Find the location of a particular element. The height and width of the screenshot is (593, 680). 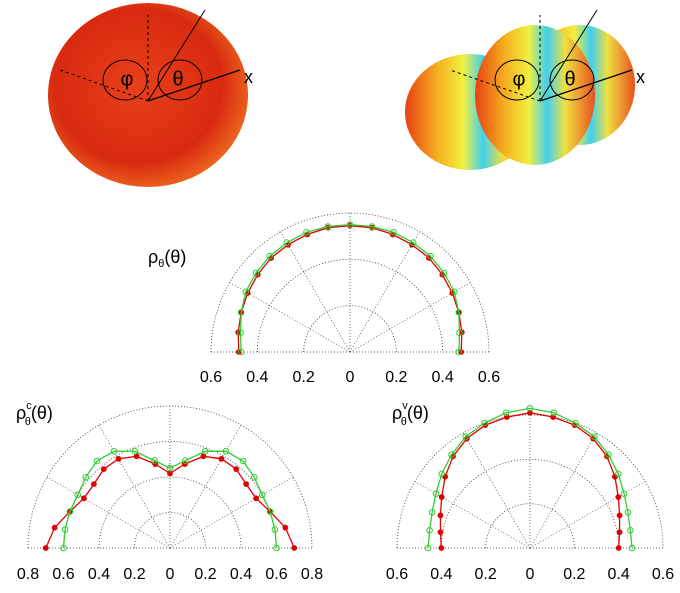

chart-title: ρv θ(θ) is located at coordinates (410, 414).